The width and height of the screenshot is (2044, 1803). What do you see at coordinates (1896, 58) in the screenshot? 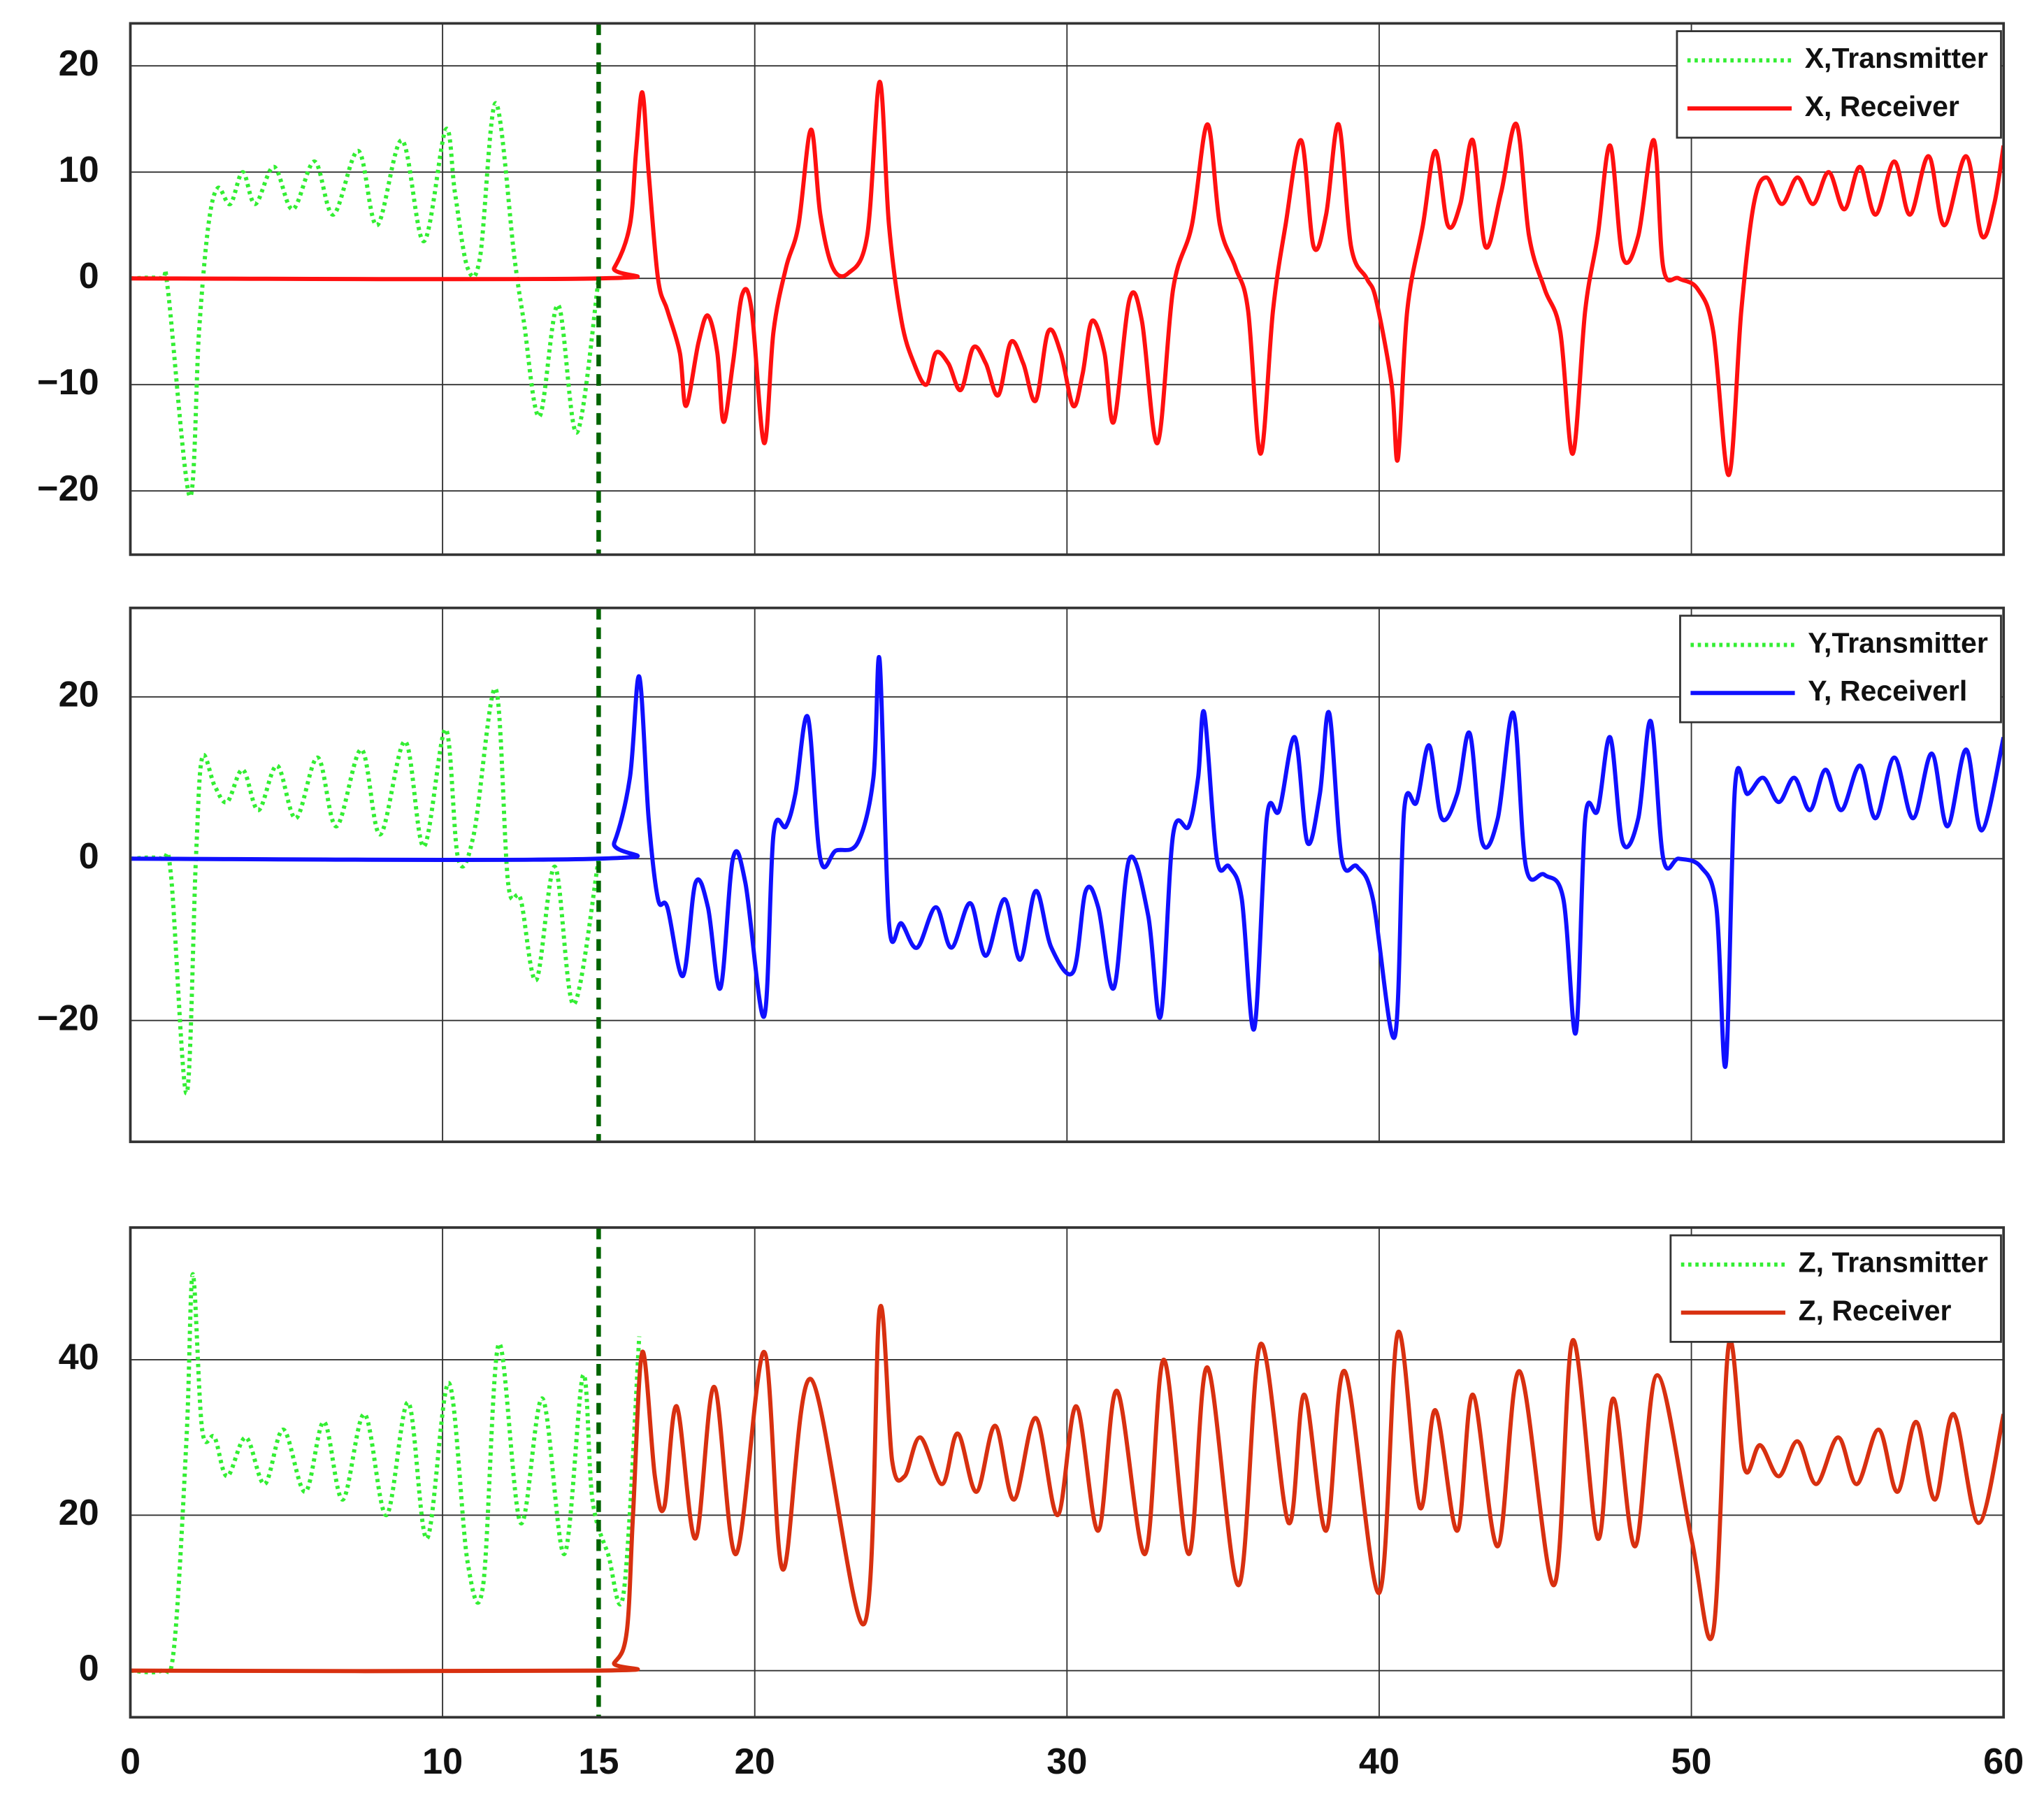
I see `legend-label: X,Transmitter` at bounding box center [1896, 58].